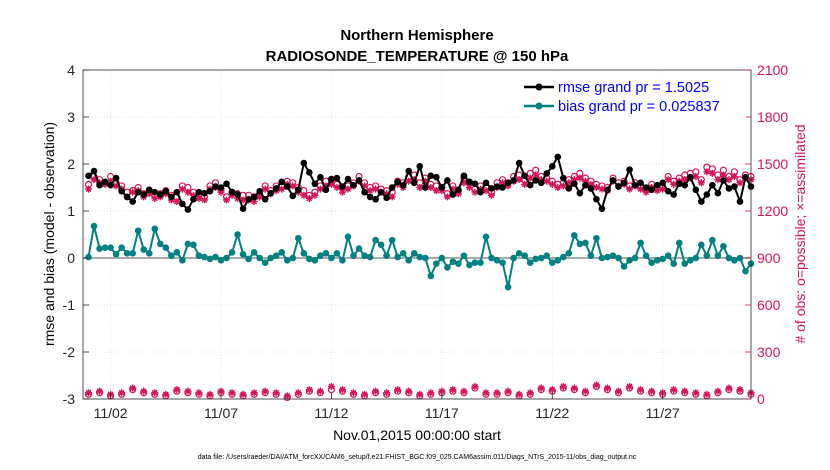 This screenshot has height=470, width=830. What do you see at coordinates (772, 70) in the screenshot?
I see `y-tick-label-right: 2100` at bounding box center [772, 70].